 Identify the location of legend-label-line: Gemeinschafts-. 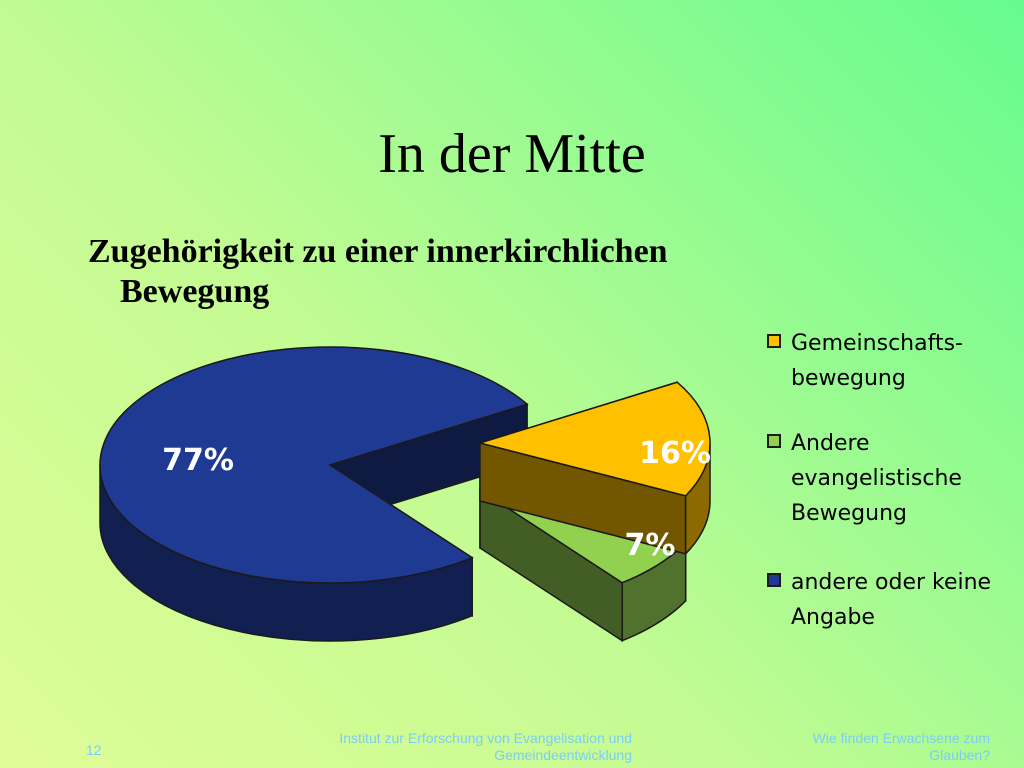
(877, 343).